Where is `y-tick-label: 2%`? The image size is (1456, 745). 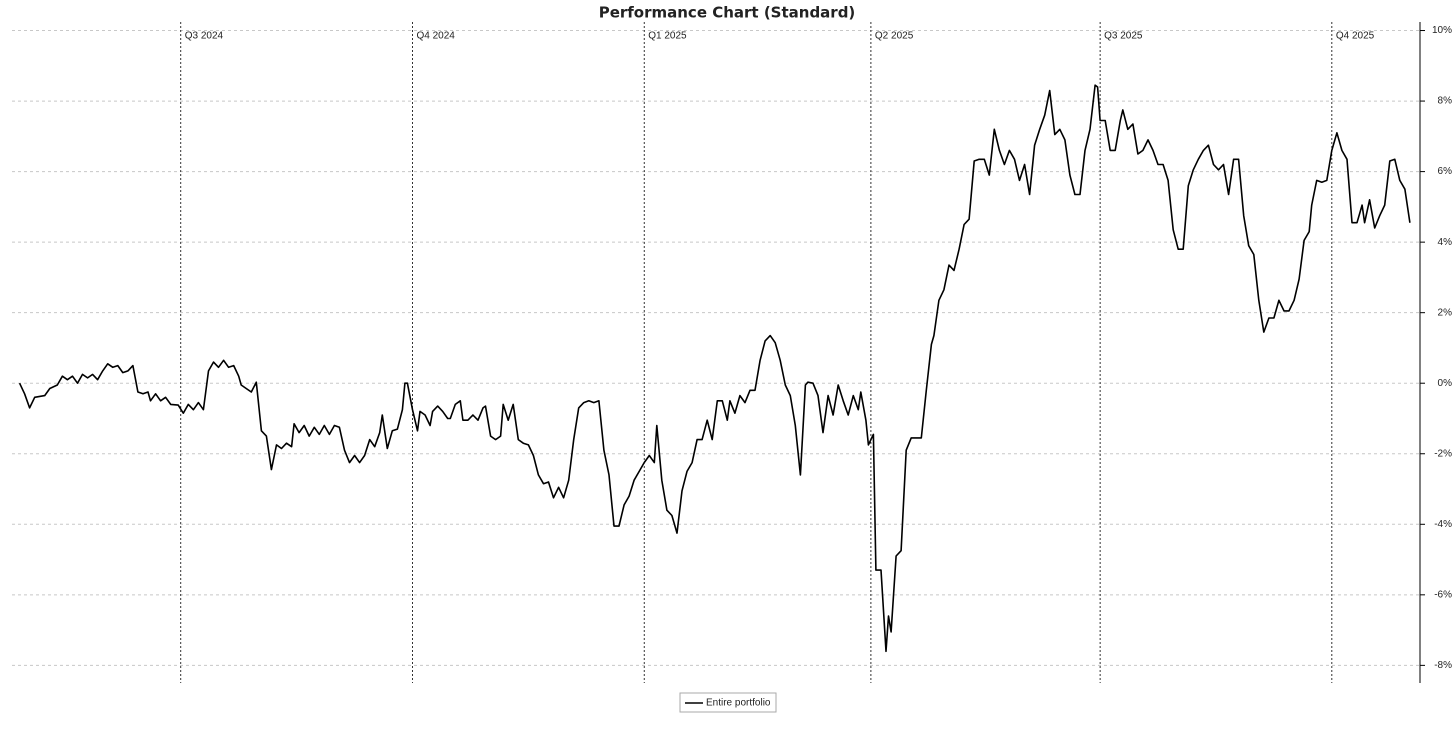
y-tick-label: 2% is located at coordinates (1445, 312).